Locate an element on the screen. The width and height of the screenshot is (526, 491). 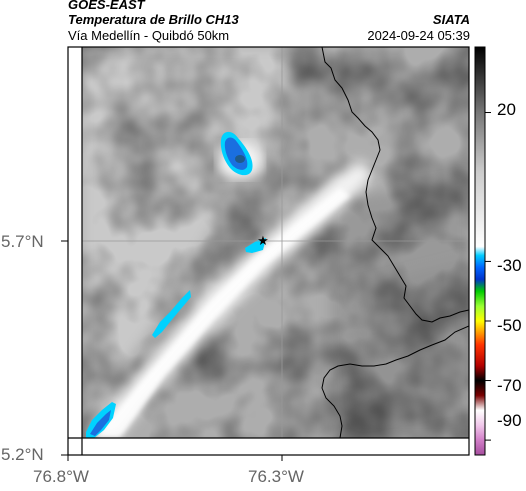
colorbar-label: -50 is located at coordinates (509, 325).